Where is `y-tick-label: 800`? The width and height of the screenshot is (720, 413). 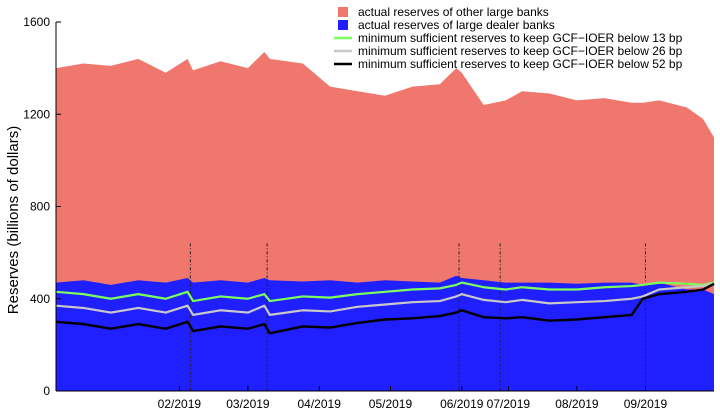
y-tick-label: 800 is located at coordinates (40, 207).